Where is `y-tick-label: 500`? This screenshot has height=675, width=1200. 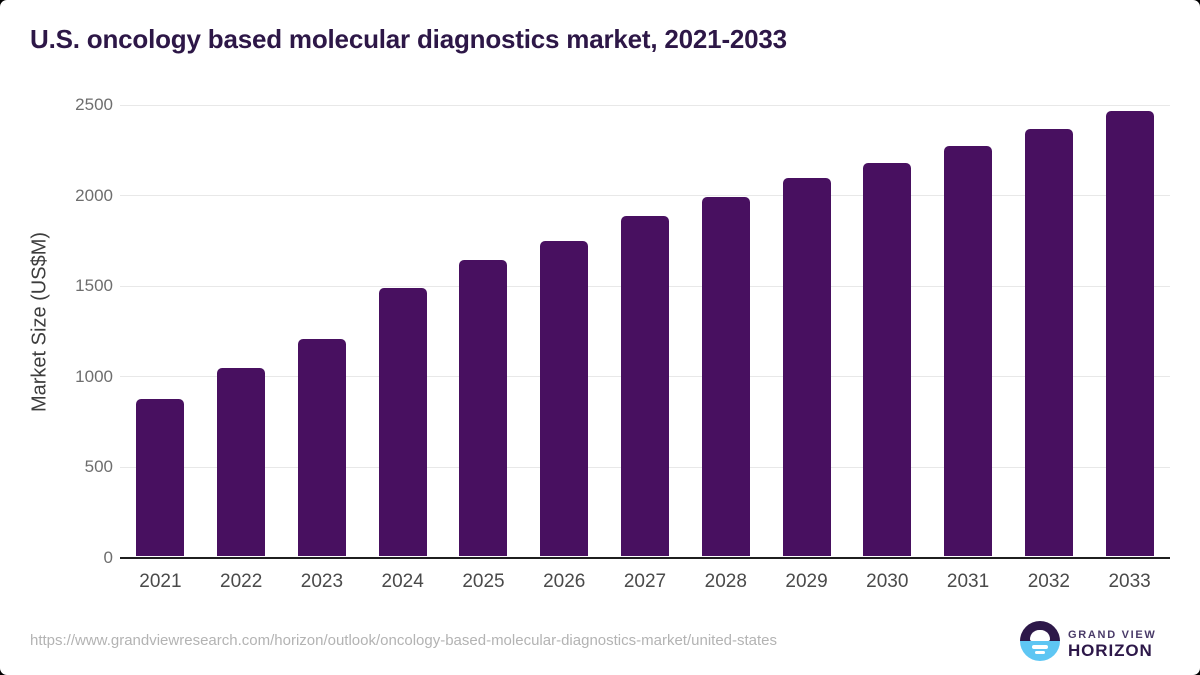 y-tick-label: 500 is located at coordinates (98, 467).